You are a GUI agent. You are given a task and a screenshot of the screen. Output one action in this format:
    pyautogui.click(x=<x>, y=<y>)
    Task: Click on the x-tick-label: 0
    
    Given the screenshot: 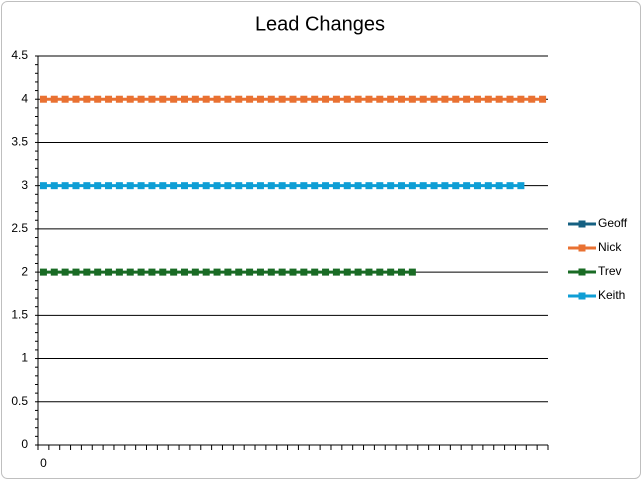 What is the action you would take?
    pyautogui.click(x=43, y=463)
    